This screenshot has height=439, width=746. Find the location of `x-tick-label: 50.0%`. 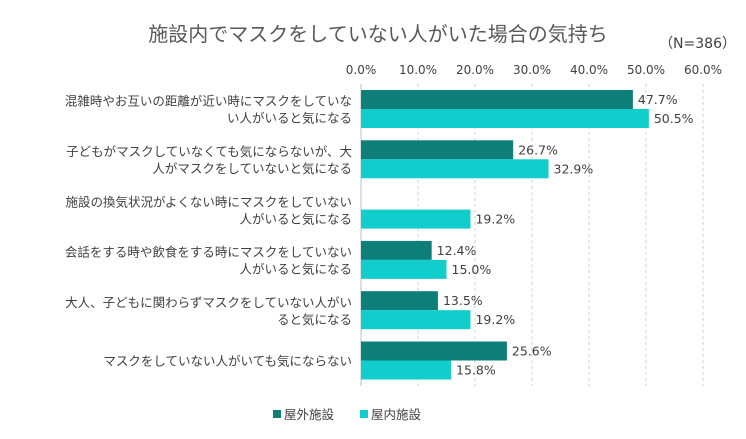

x-tick-label: 50.0% is located at coordinates (646, 70).